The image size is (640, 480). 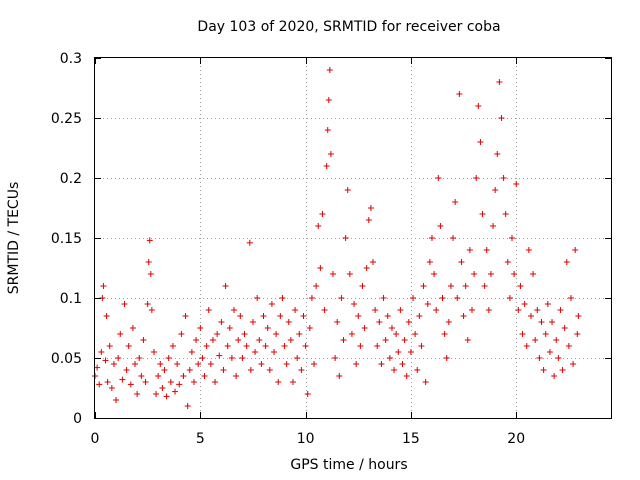 I want to click on y-tick-label: 0, so click(x=77, y=419).